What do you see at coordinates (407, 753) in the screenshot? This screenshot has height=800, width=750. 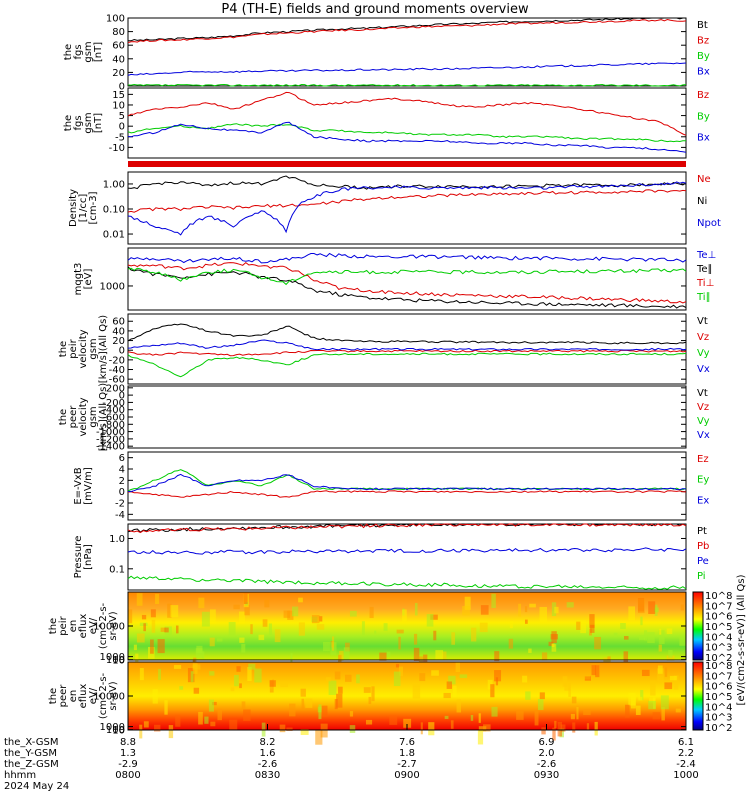 I see `xrow-value: 1.8` at bounding box center [407, 753].